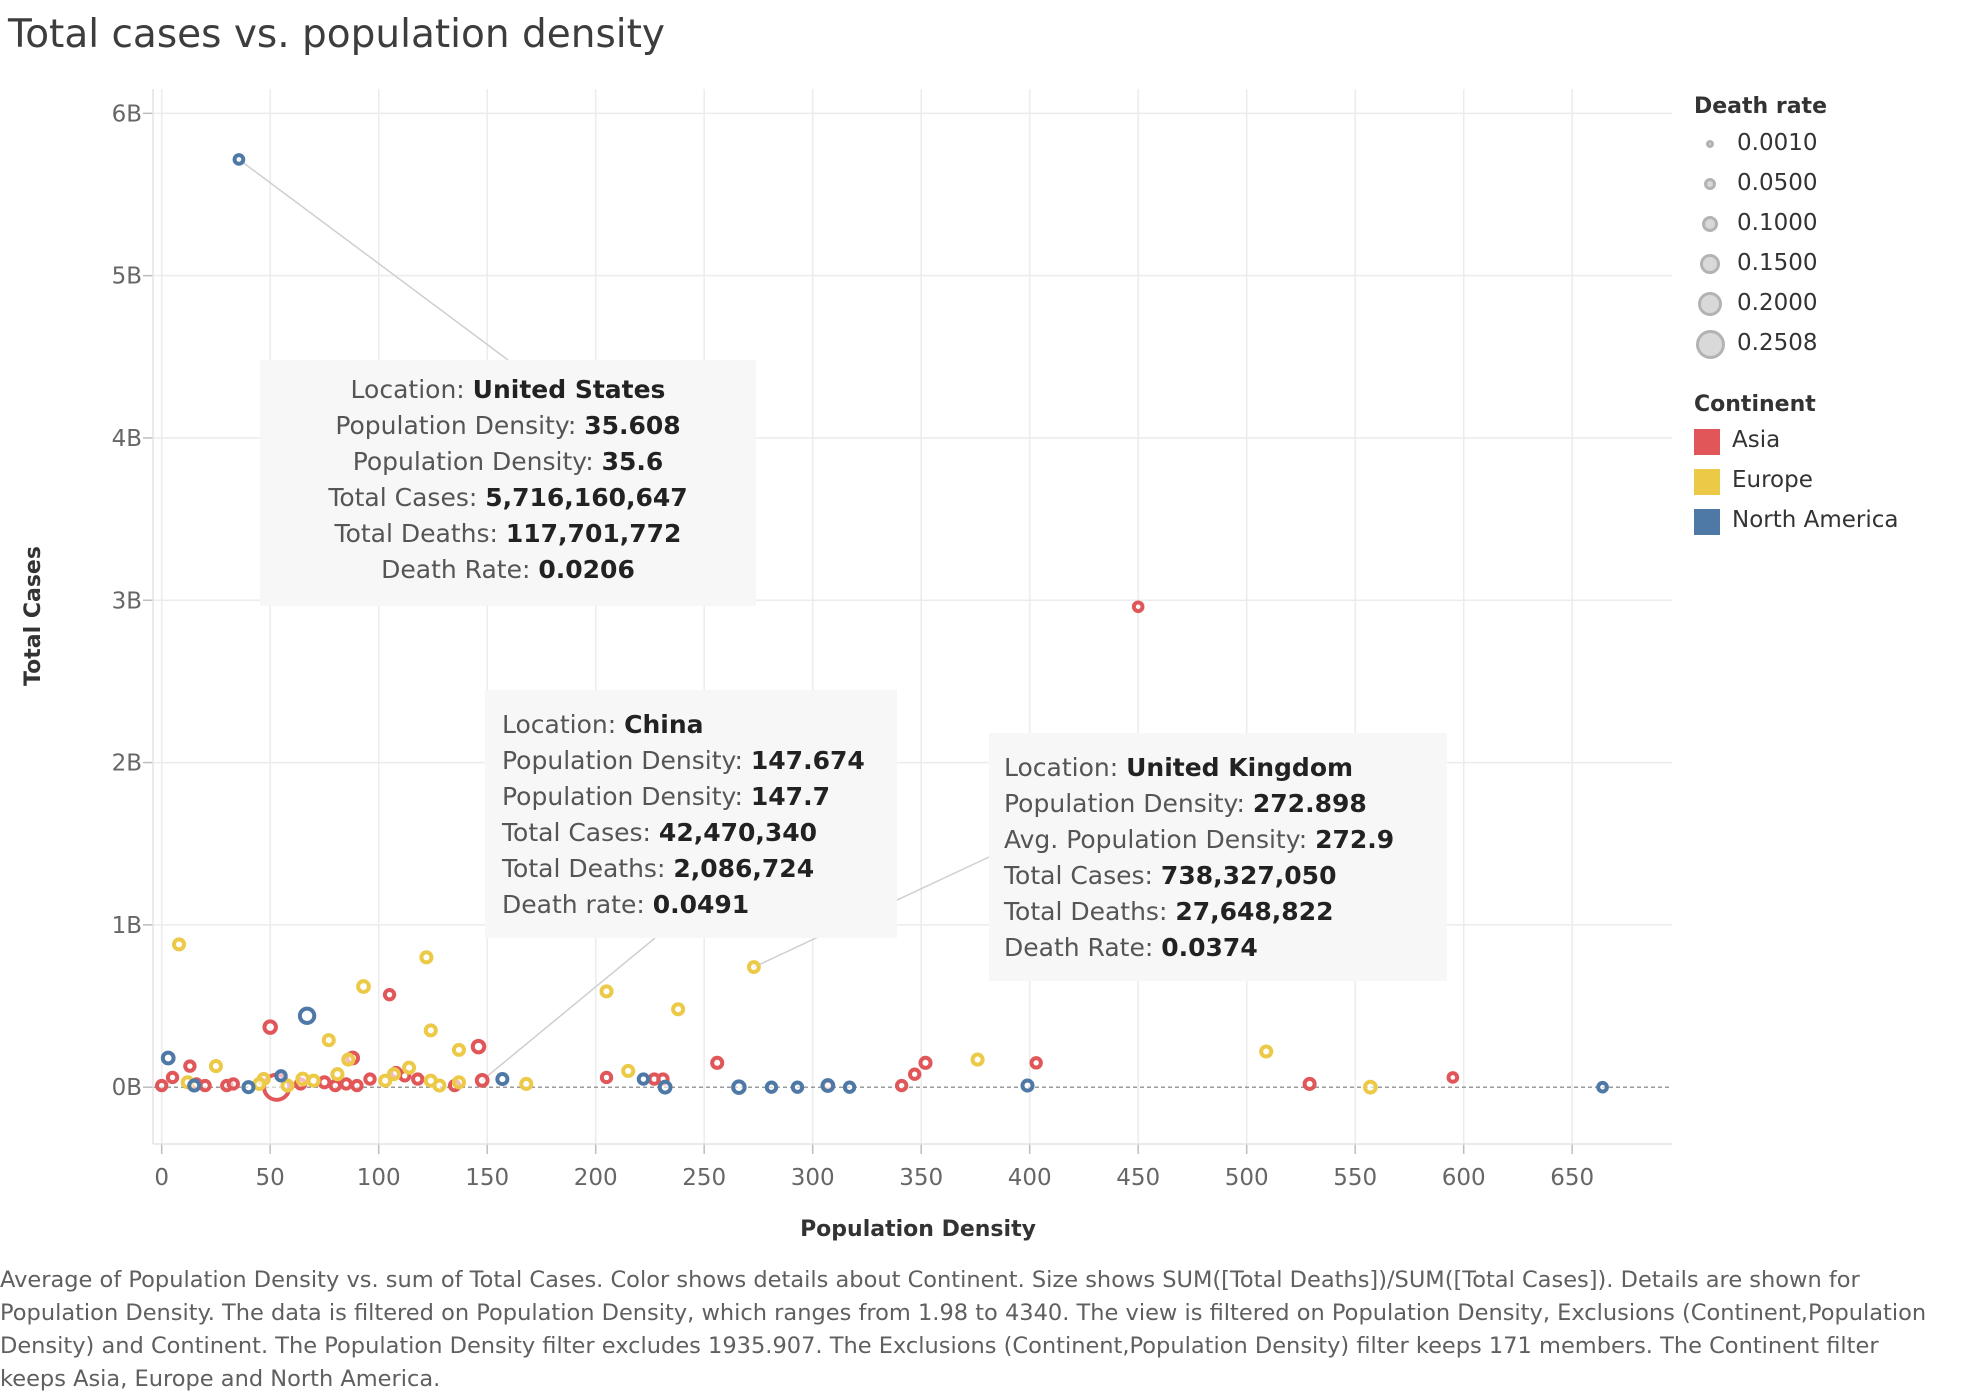  I want to click on tooltip-row: Avg. Population Density: 272.9, so click(1225, 840).